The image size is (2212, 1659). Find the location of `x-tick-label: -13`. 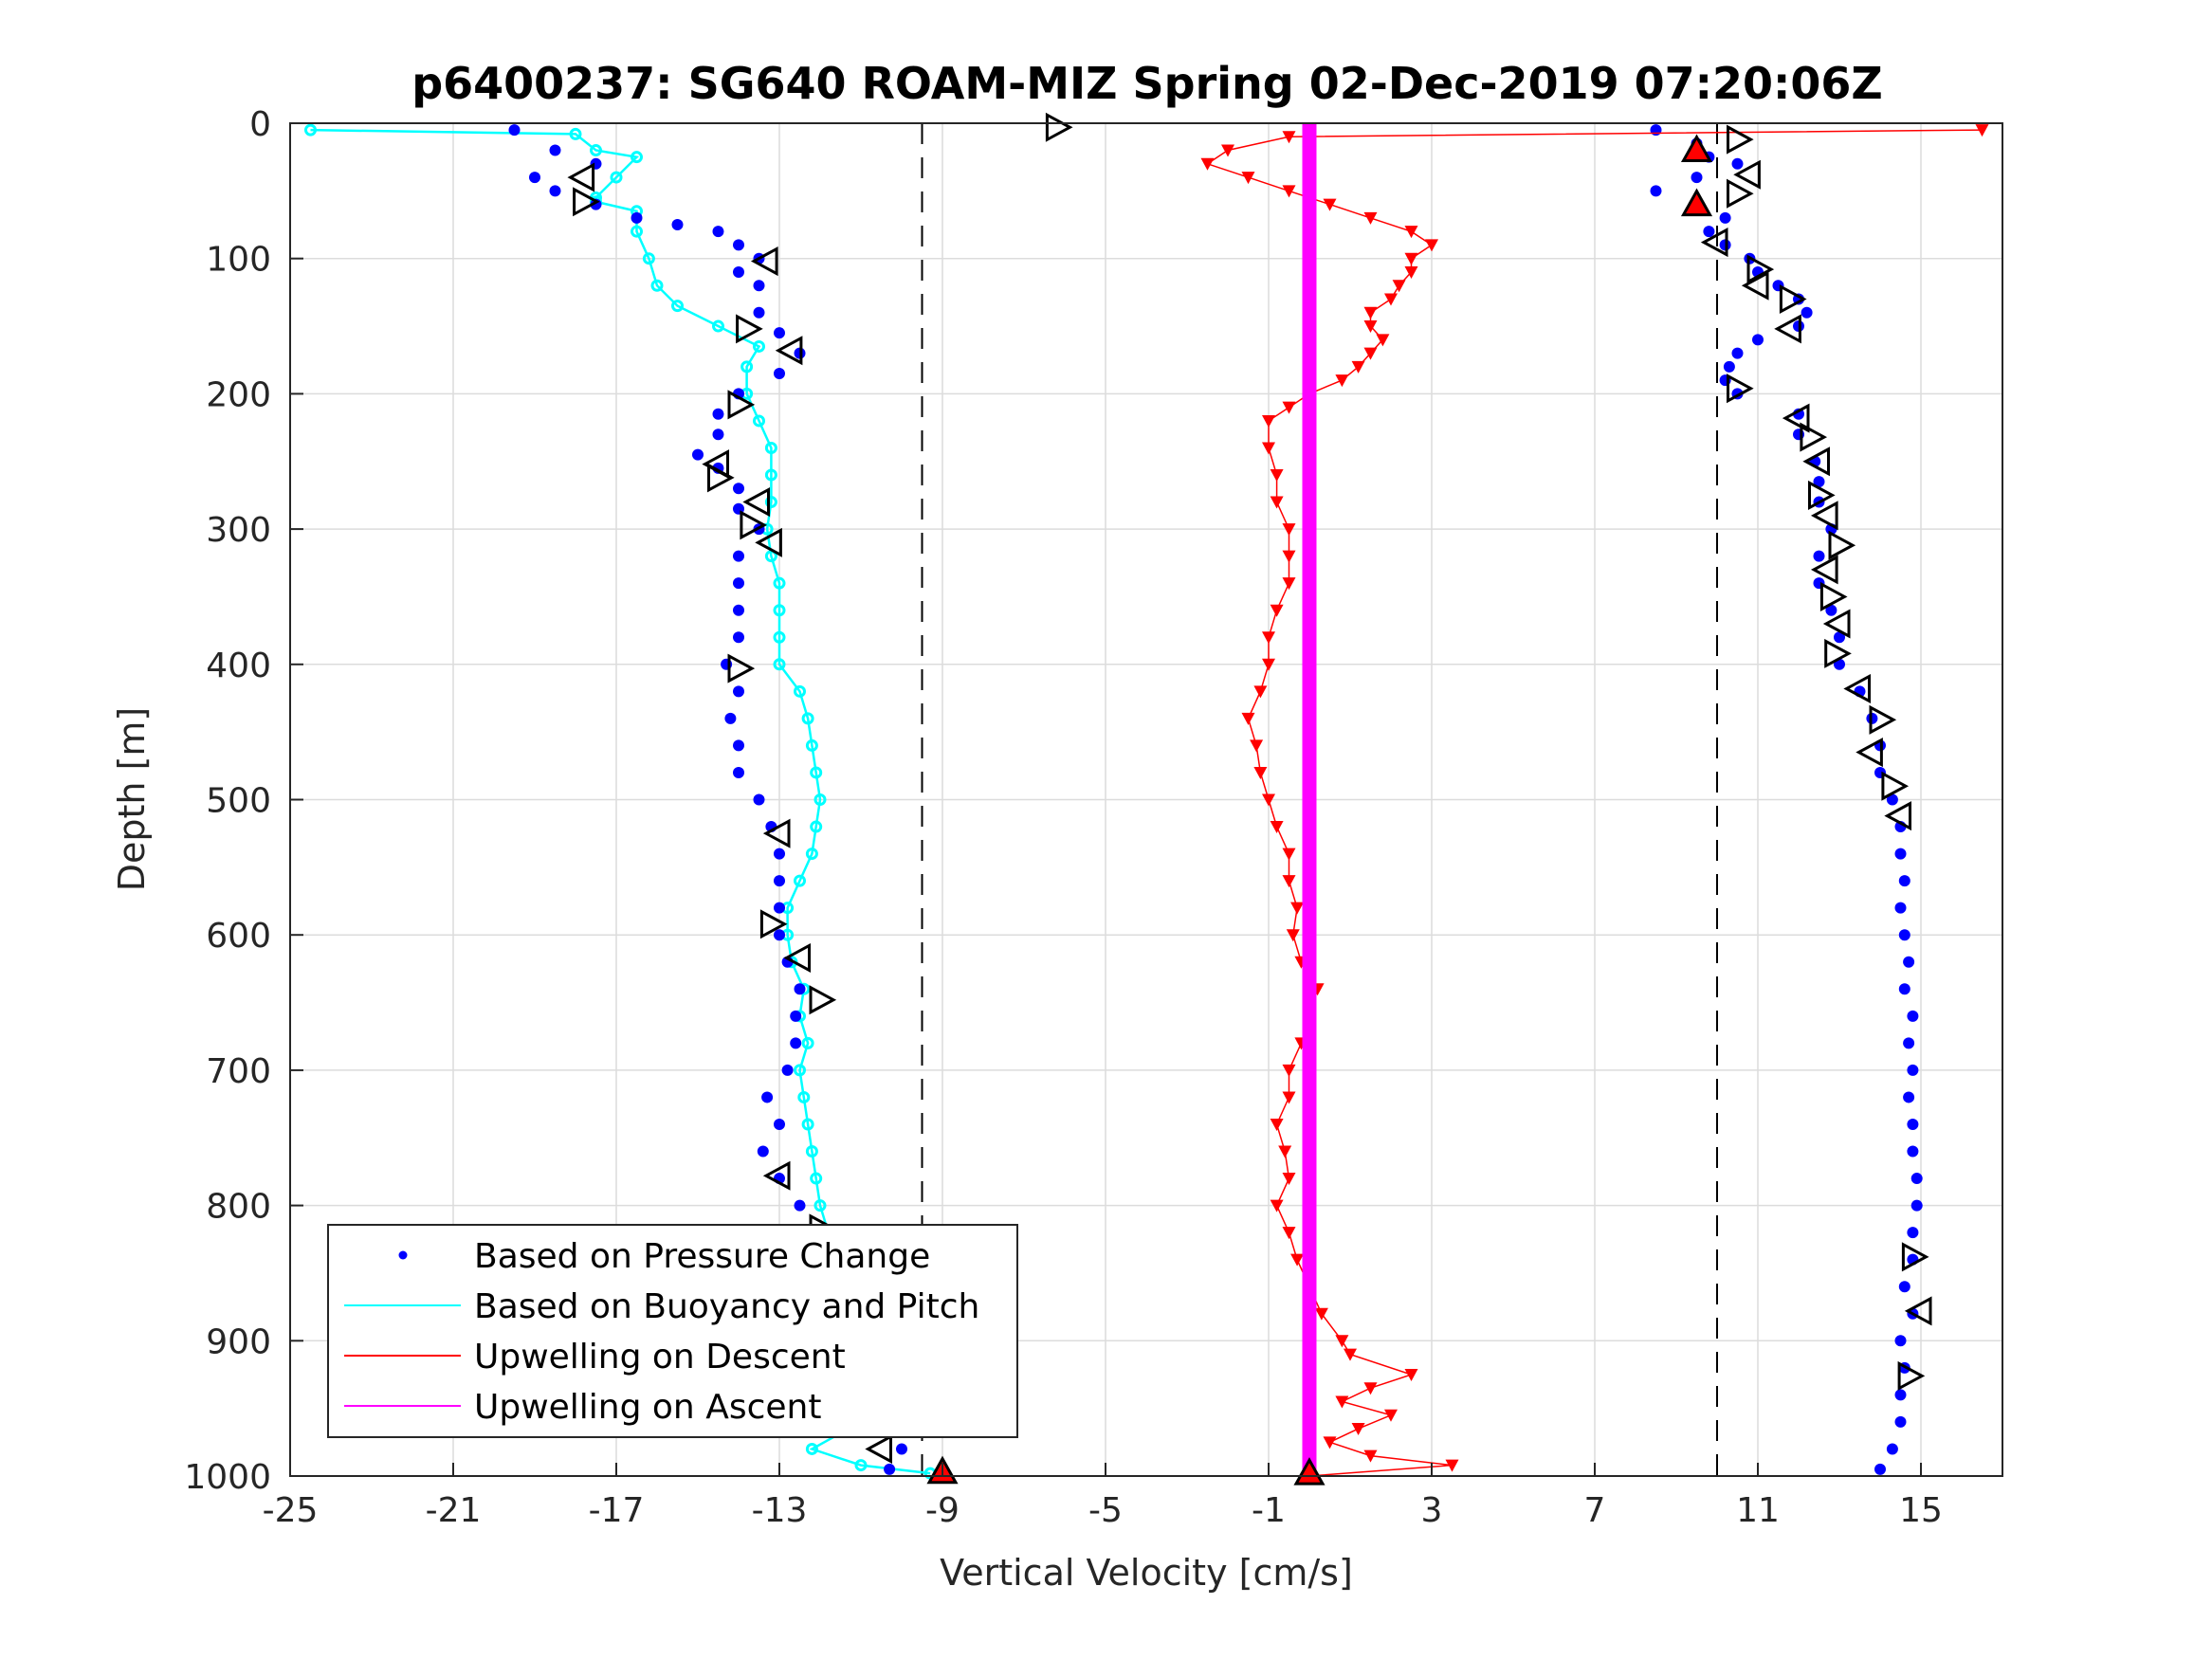

x-tick-label: -13 is located at coordinates (780, 1510).